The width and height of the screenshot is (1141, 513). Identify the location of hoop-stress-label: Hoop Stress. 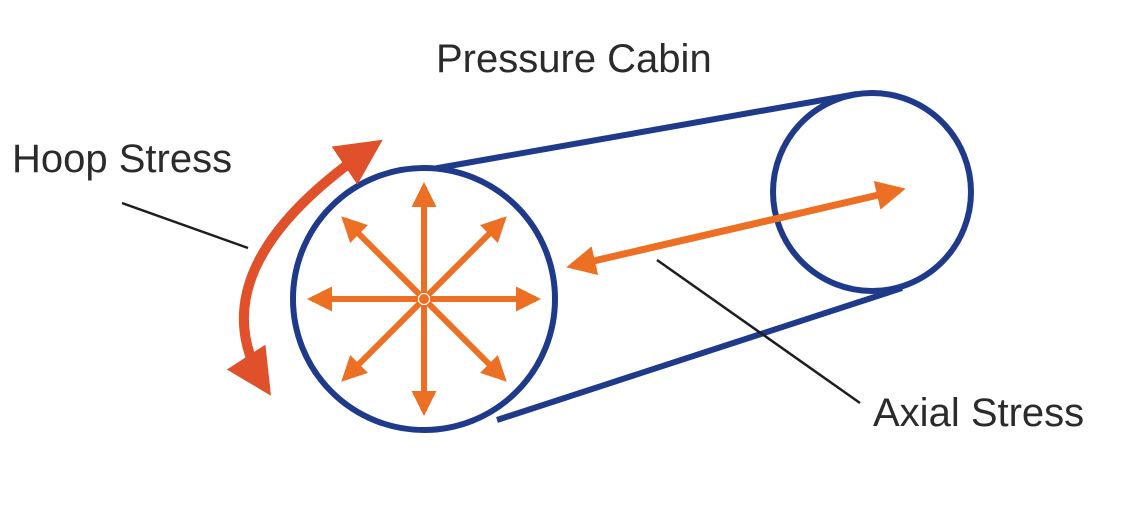
(122, 159).